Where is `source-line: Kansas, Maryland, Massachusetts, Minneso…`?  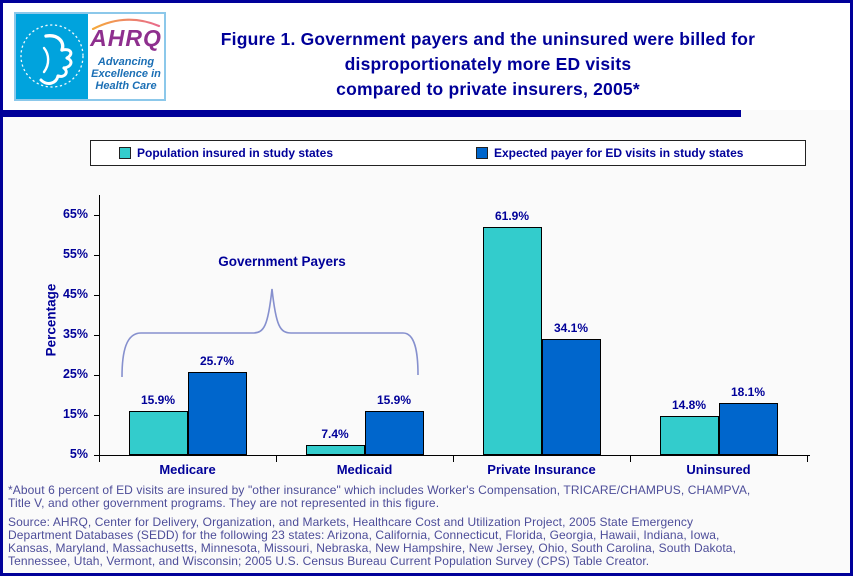
source-line: Kansas, Maryland, Massachusetts, Minneso… is located at coordinates (372, 548).